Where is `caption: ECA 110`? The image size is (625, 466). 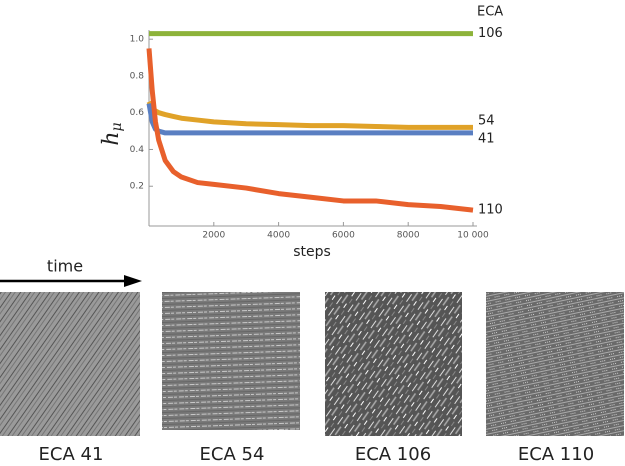 caption: ECA 110 is located at coordinates (556, 454).